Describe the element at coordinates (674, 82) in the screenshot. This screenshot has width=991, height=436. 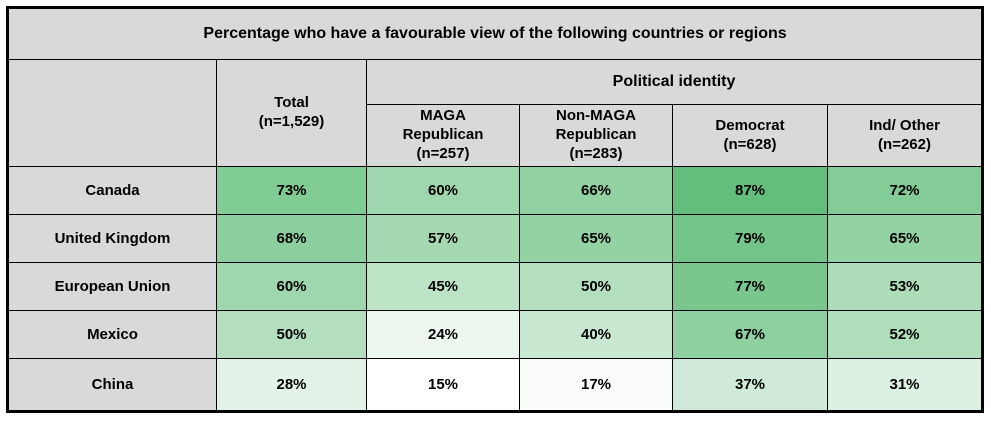
I see `group-header-political-identity: Political identity` at that location.